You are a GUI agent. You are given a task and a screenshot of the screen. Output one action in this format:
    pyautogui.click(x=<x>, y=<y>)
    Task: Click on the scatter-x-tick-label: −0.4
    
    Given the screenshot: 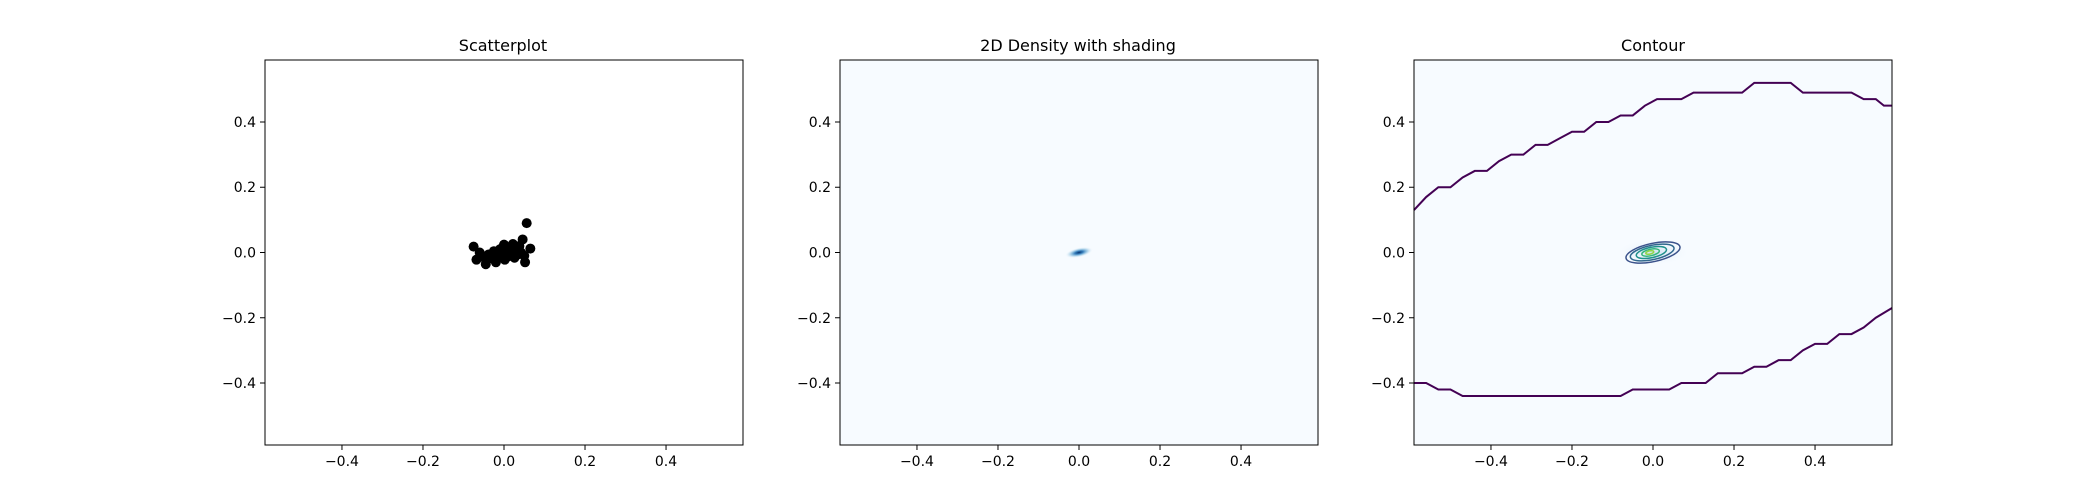 What is the action you would take?
    pyautogui.click(x=342, y=462)
    